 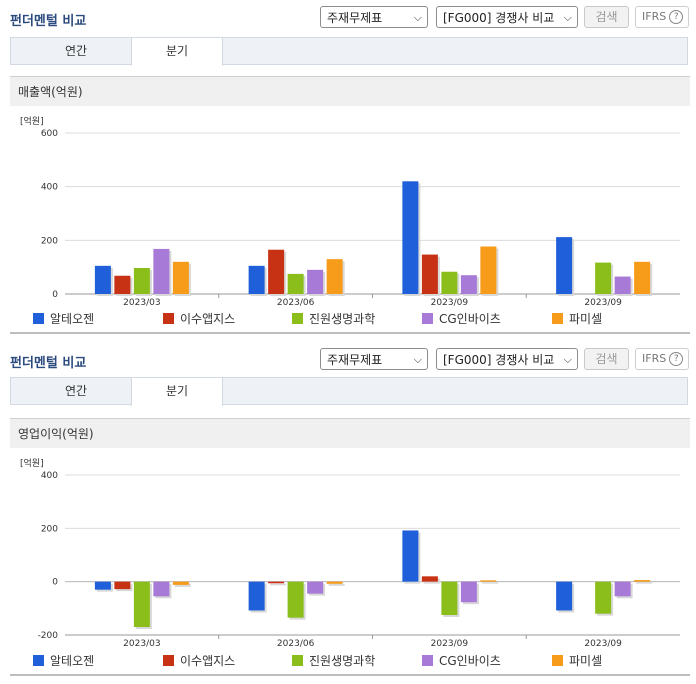 I want to click on unit-label: [억원], so click(x=32, y=464).